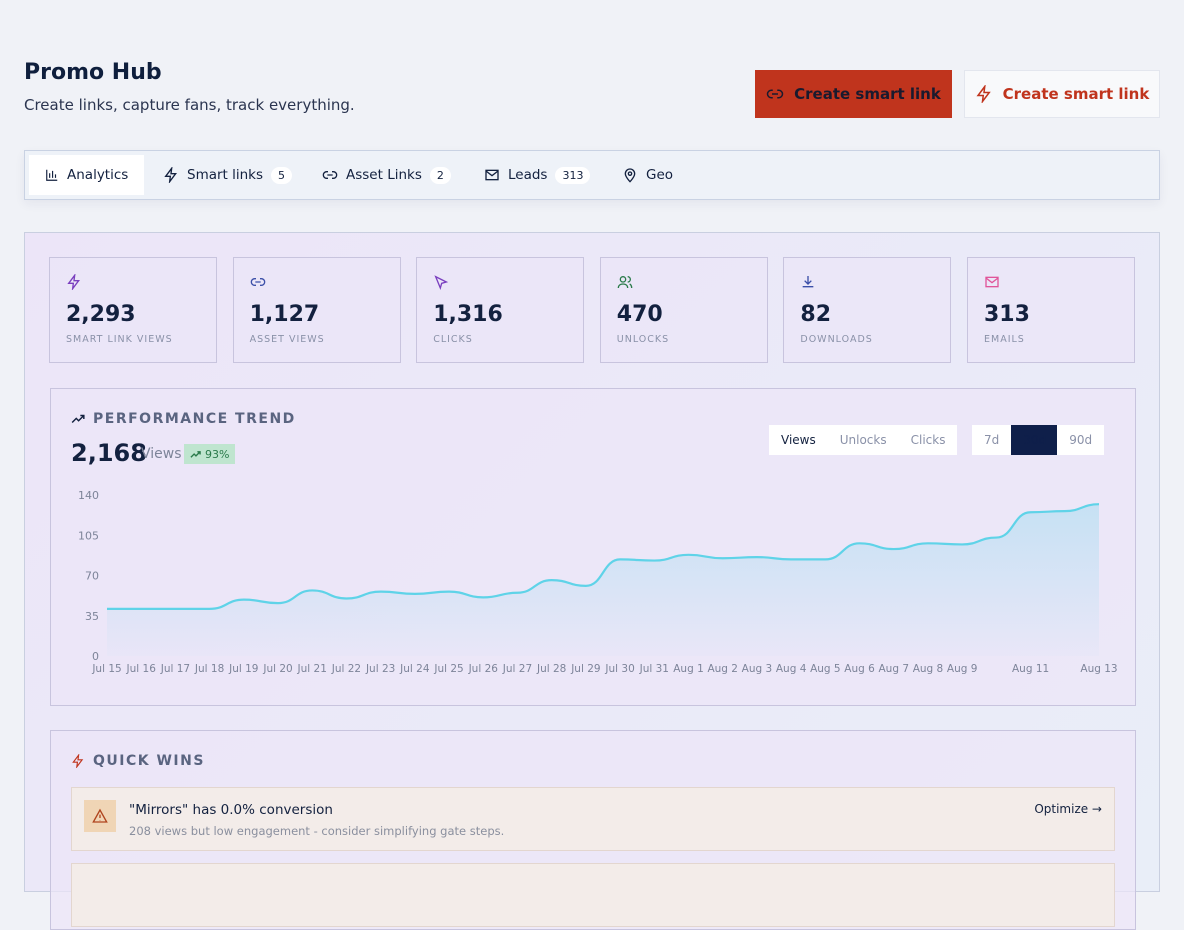 The height and width of the screenshot is (930, 1184). I want to click on x-tick-label: Jul 16, so click(141, 669).